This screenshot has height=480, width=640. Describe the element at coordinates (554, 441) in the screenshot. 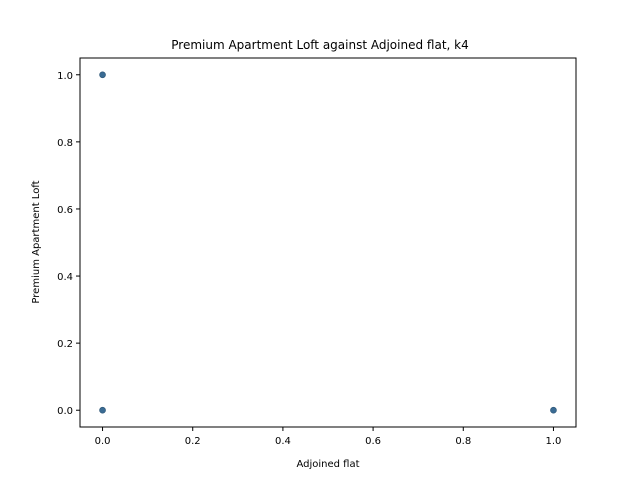

I see `x-tick-label: 1.0` at that location.